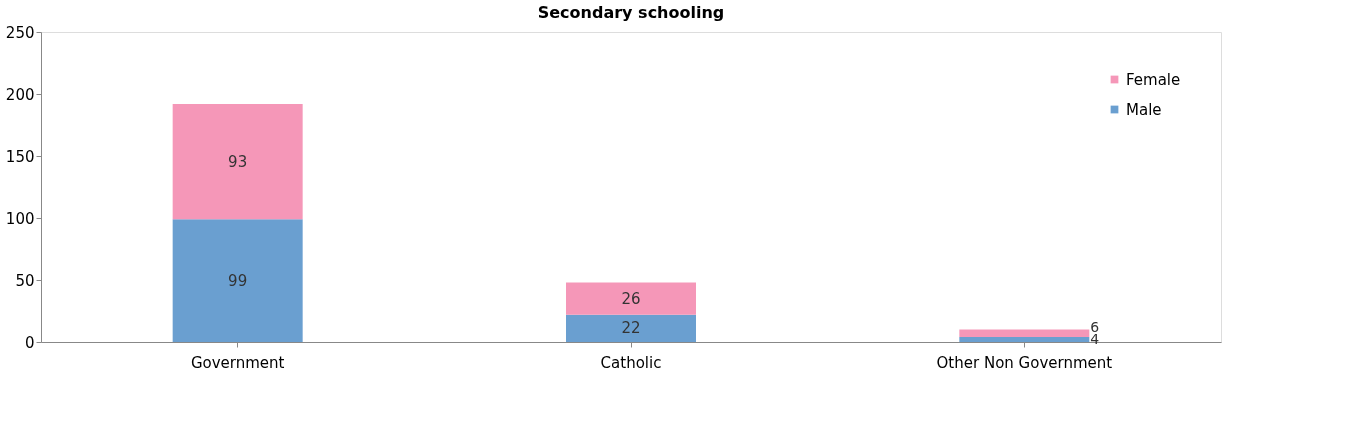 This screenshot has height=448, width=1347. Describe the element at coordinates (631, 12) in the screenshot. I see `chart-title: Secondary schooling` at that location.